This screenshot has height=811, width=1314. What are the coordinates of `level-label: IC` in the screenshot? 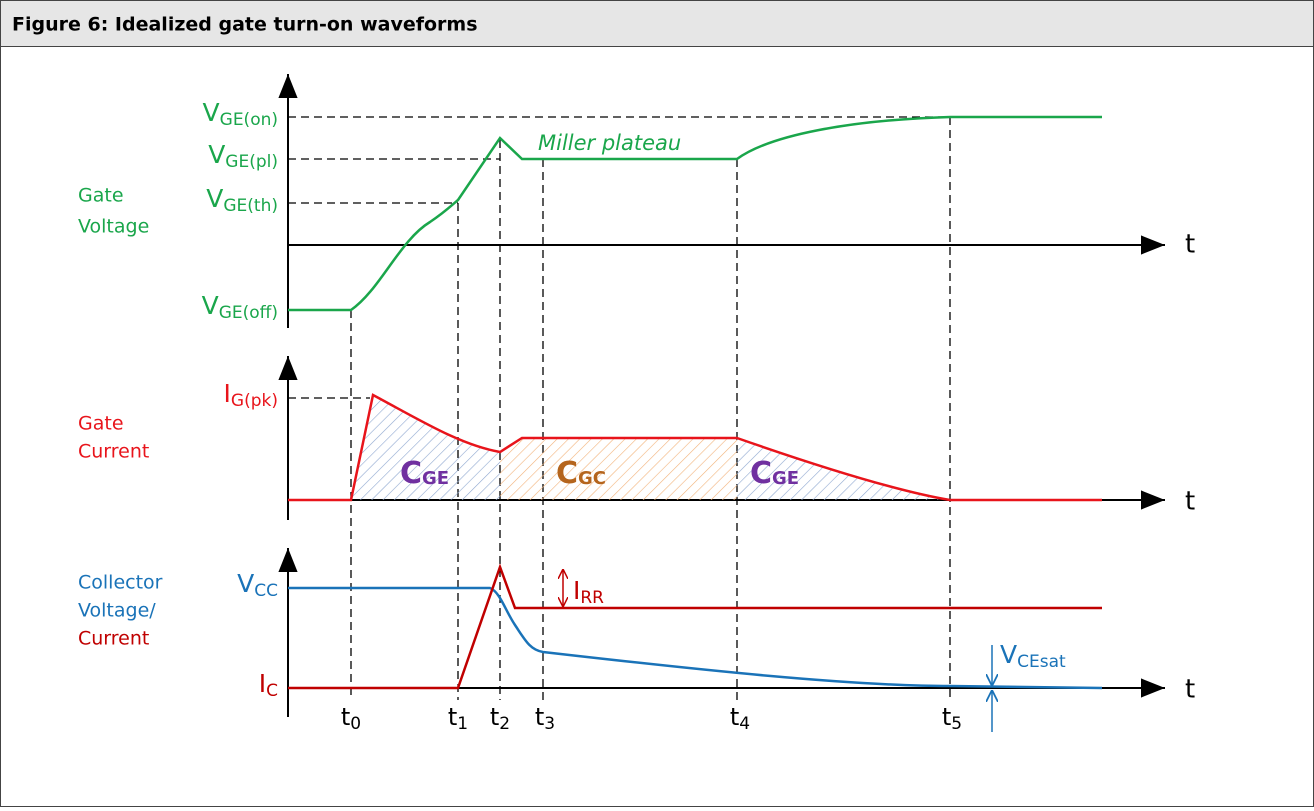 It's located at (268, 685).